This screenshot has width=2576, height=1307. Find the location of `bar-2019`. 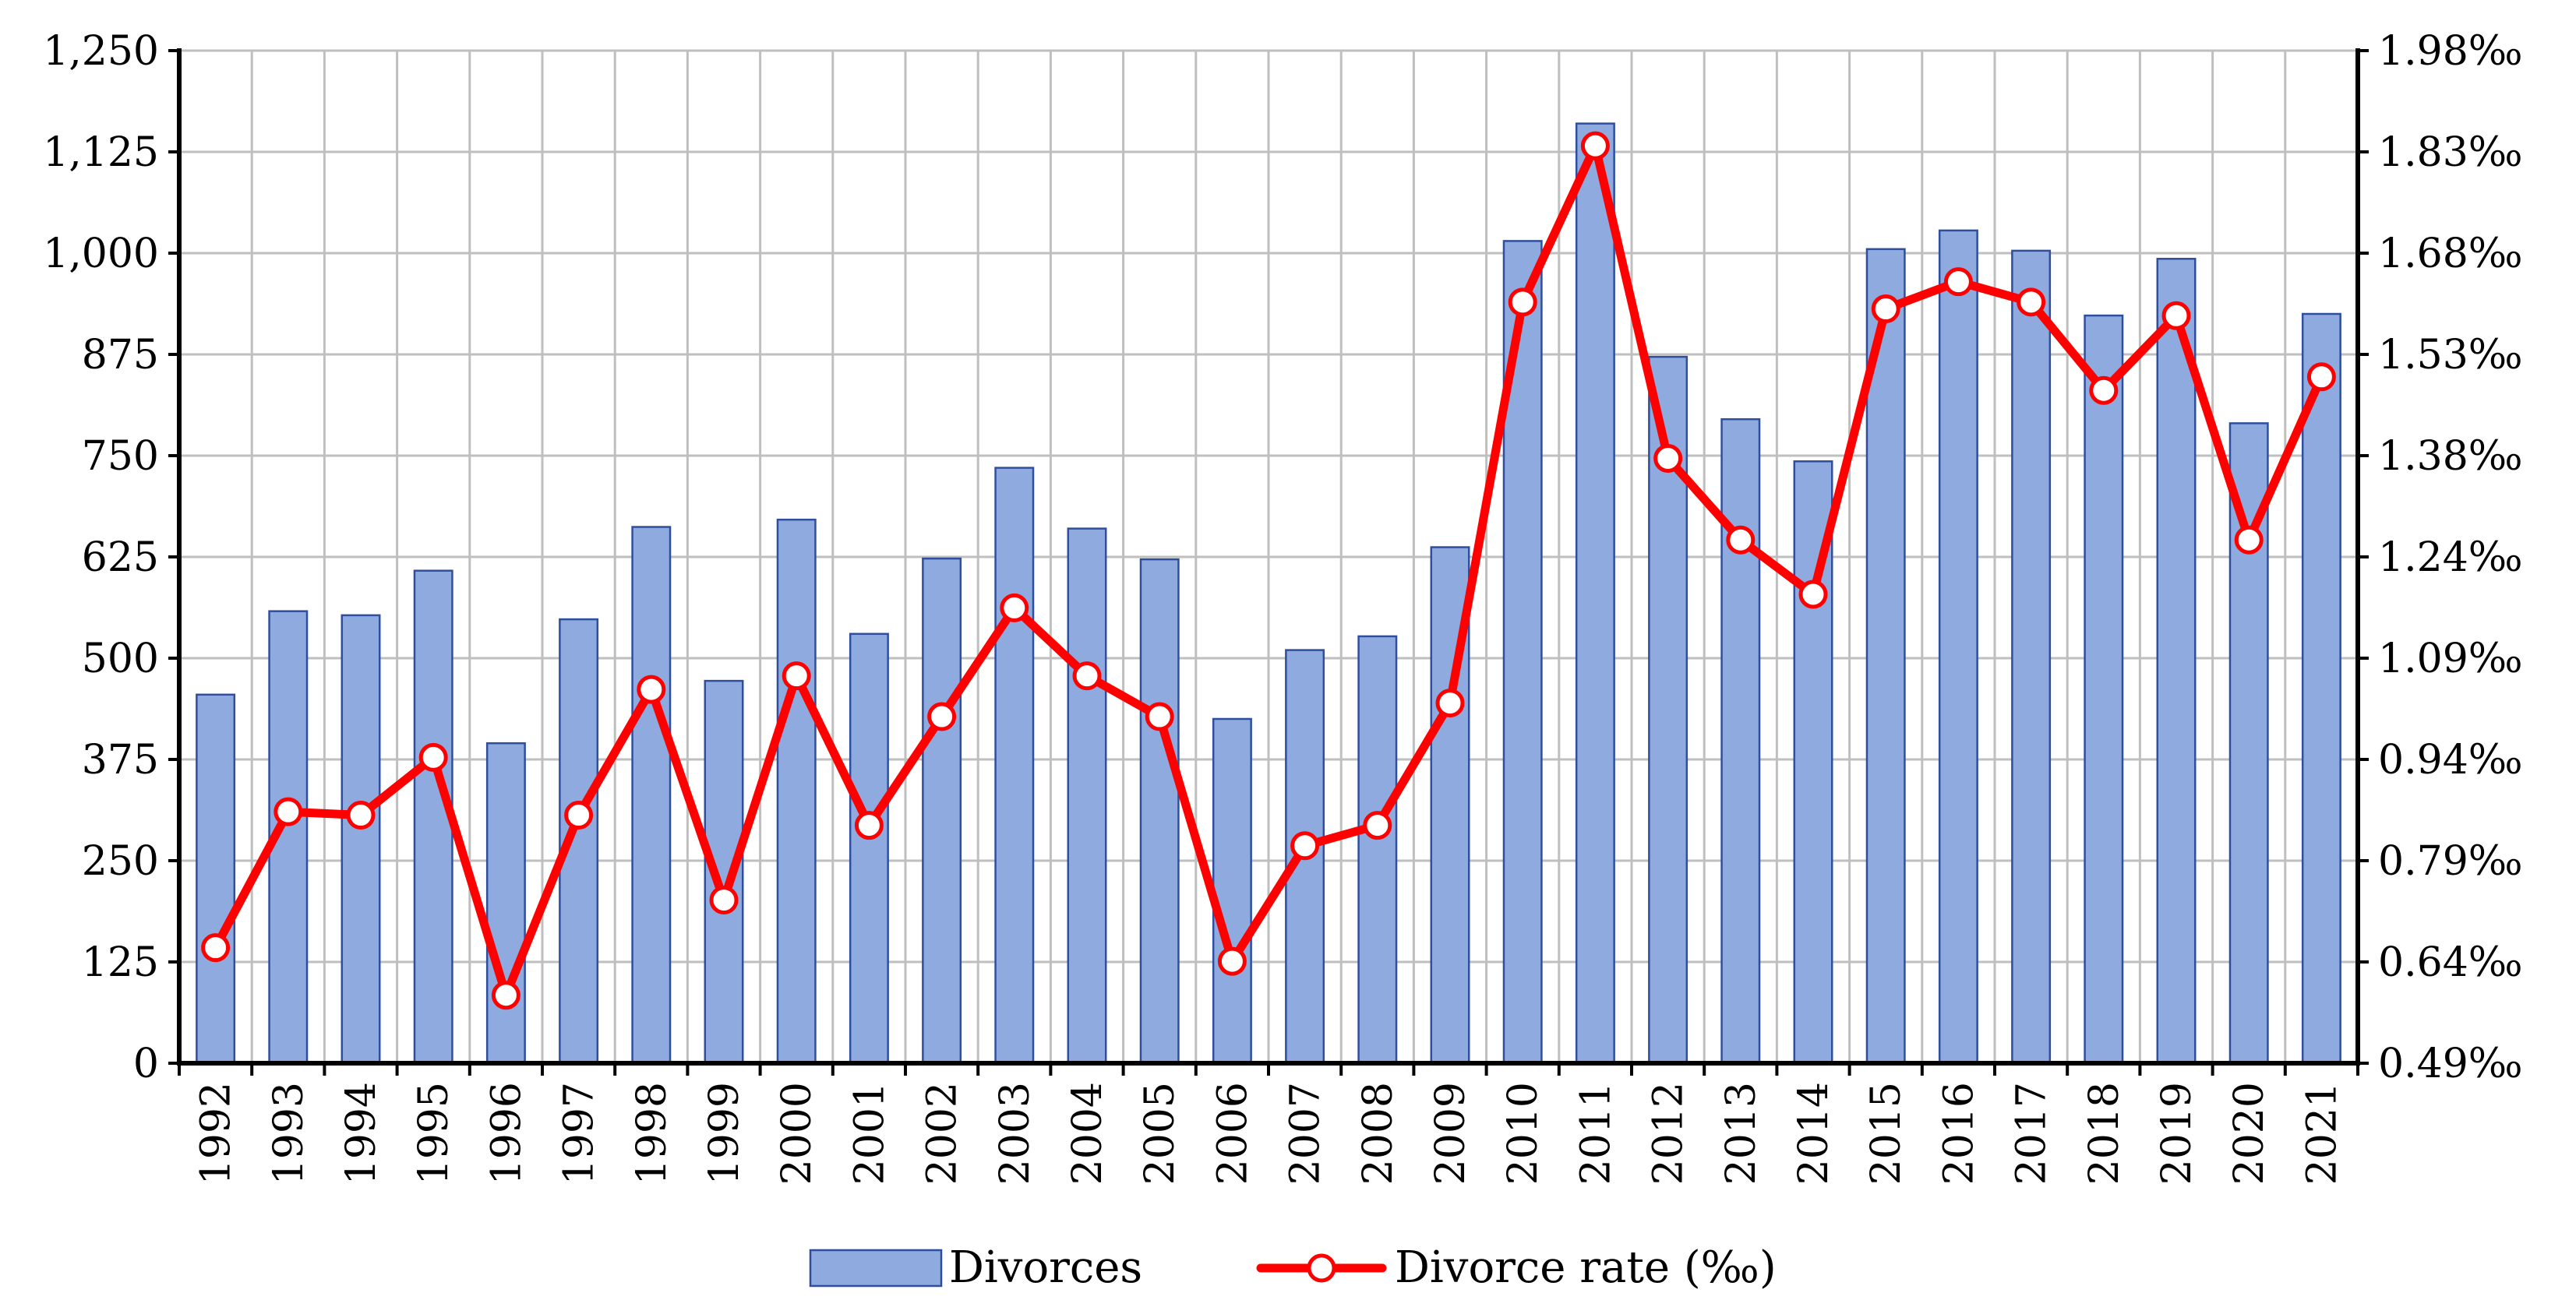

bar-2019 is located at coordinates (2176, 661).